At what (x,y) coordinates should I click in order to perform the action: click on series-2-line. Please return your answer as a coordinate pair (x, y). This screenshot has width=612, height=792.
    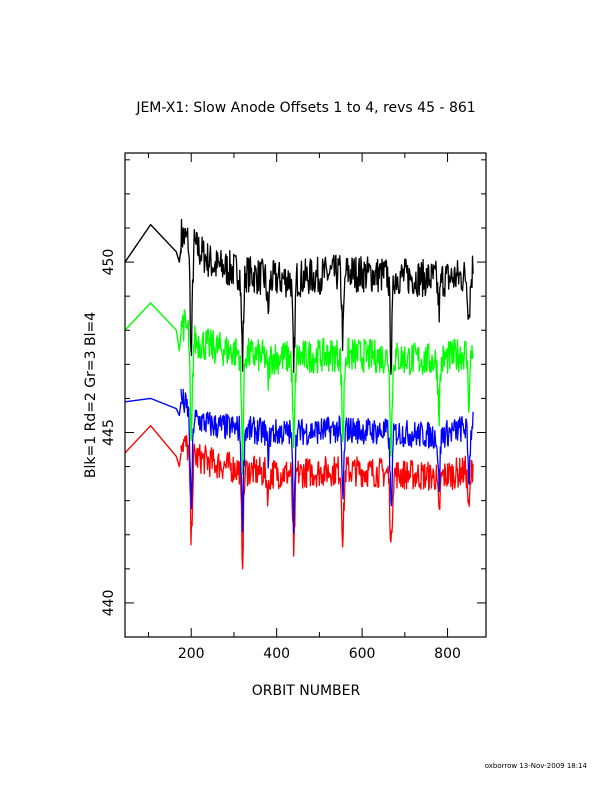
    Looking at the image, I should click on (327, 502).